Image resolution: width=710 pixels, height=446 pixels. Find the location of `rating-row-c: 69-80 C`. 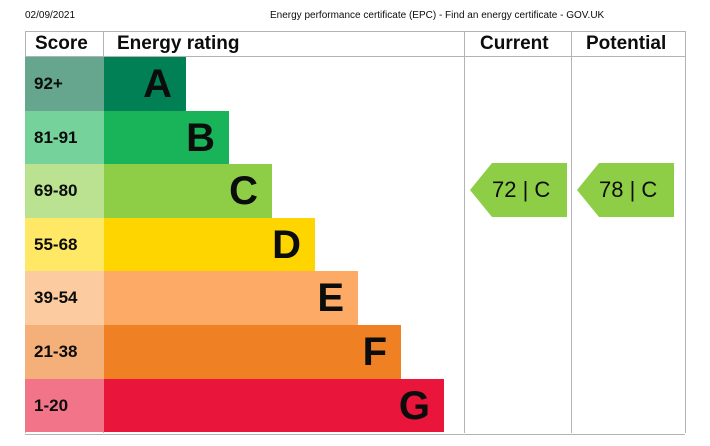

rating-row-c: 69-80 C is located at coordinates (235, 191).